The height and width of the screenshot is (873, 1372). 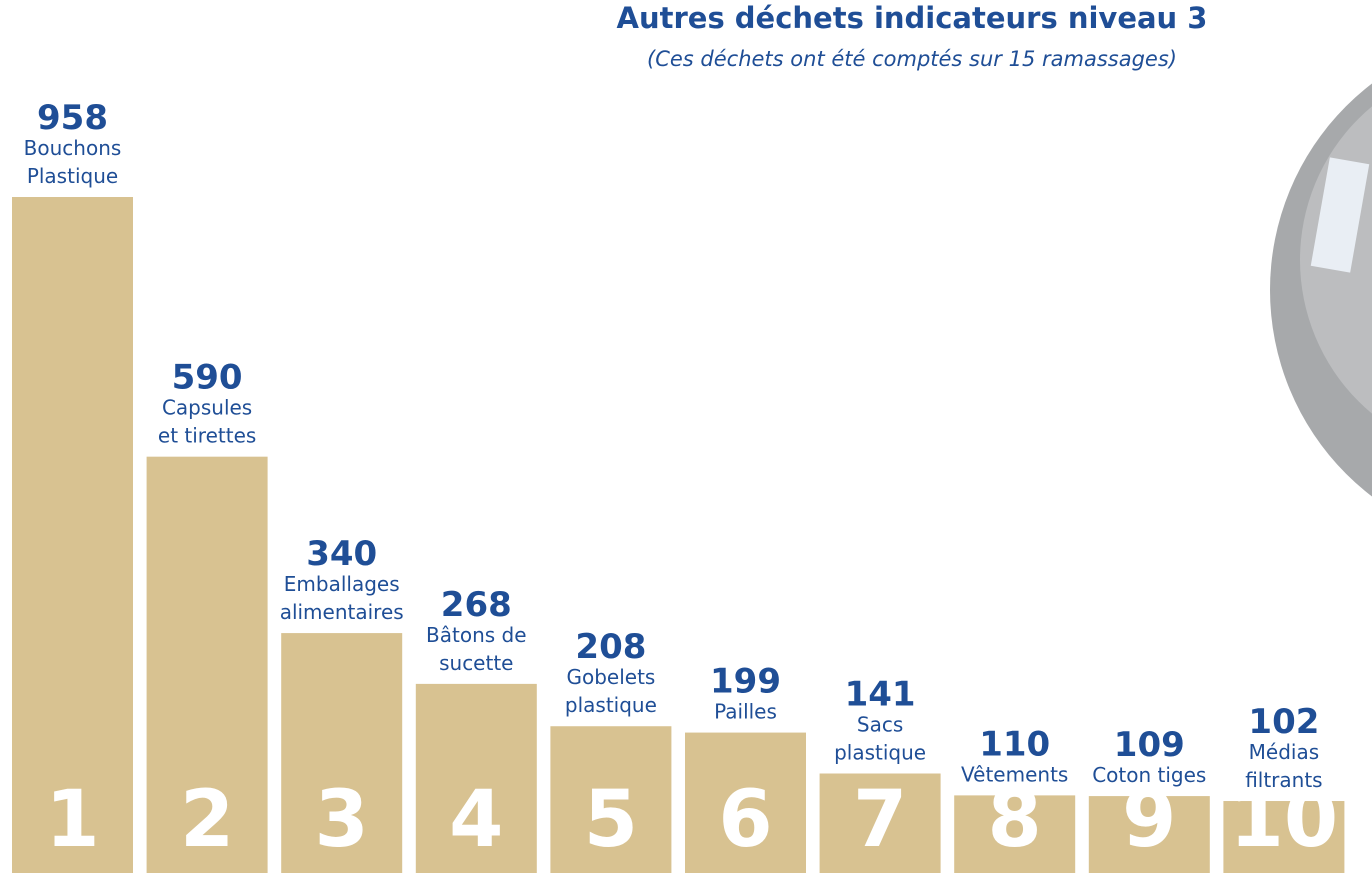 I want to click on value-label: 110, so click(x=1014, y=744).